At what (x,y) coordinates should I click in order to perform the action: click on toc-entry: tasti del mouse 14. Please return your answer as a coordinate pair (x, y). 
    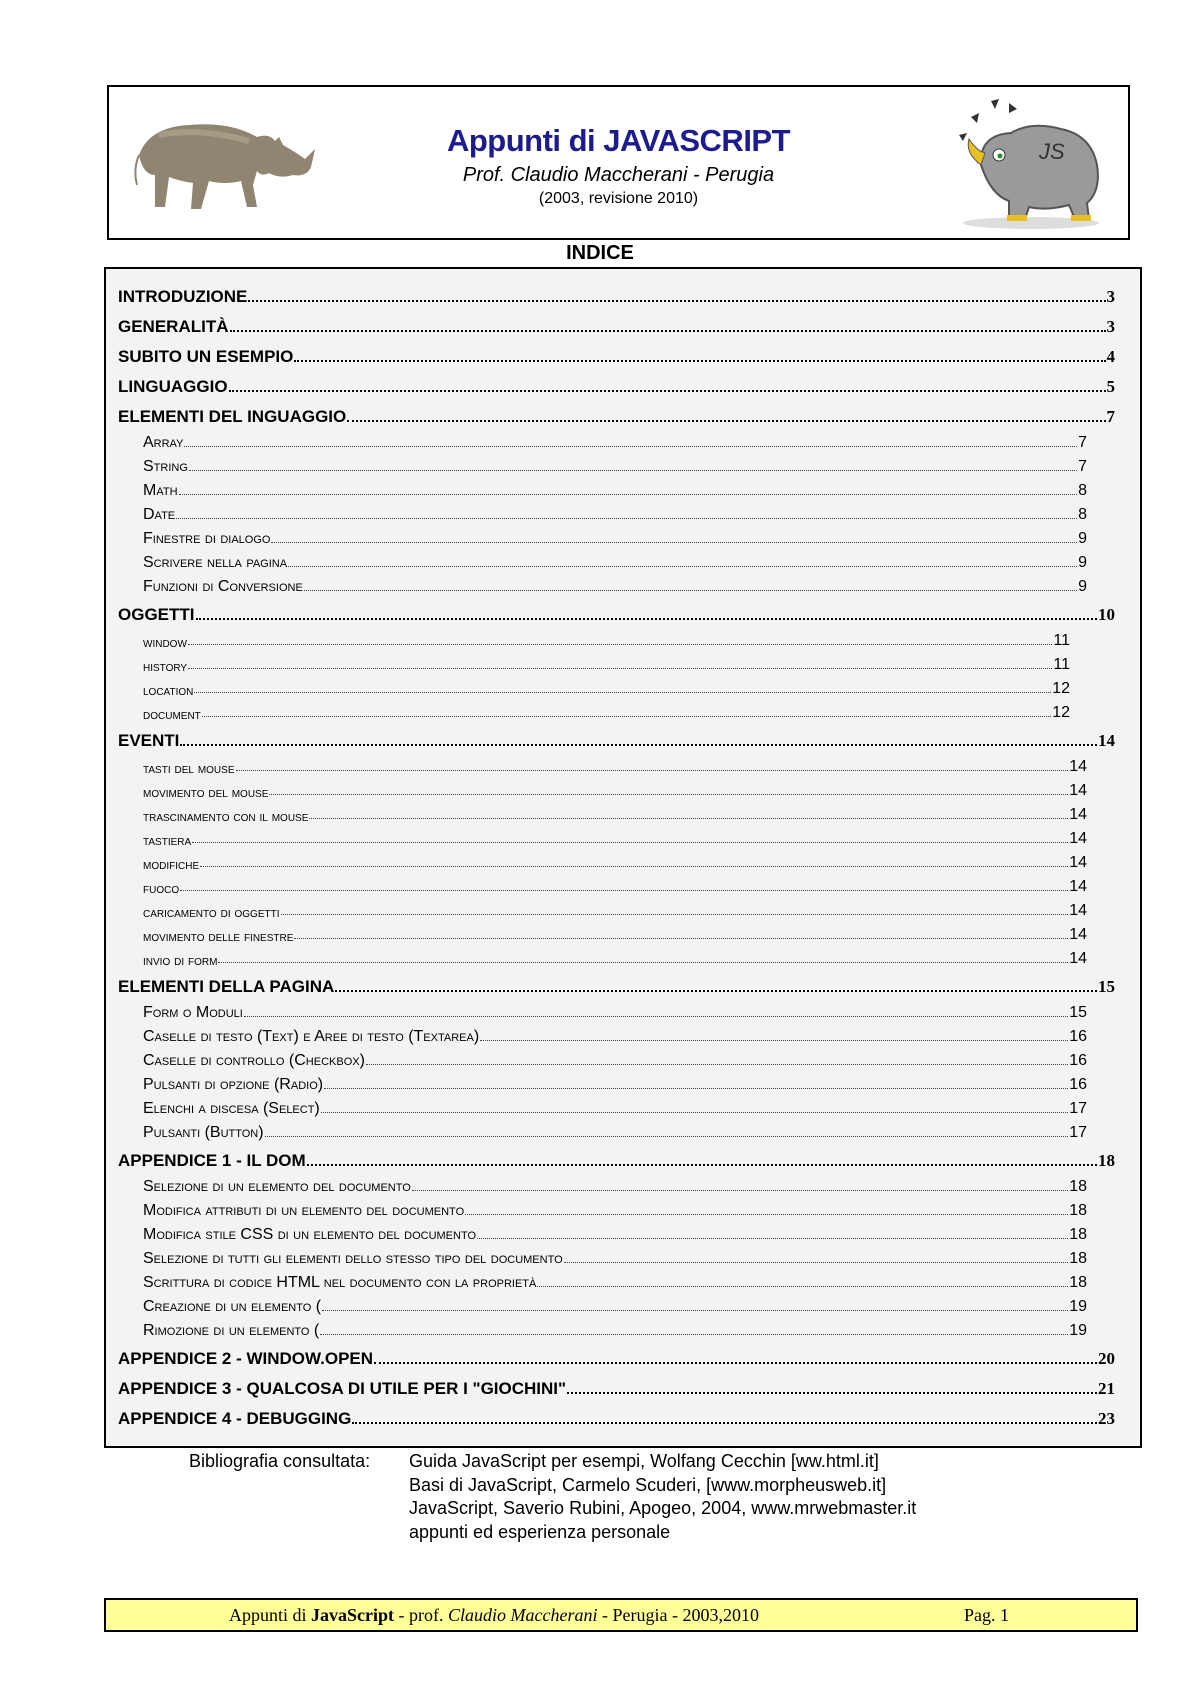
    Looking at the image, I should click on (602, 763).